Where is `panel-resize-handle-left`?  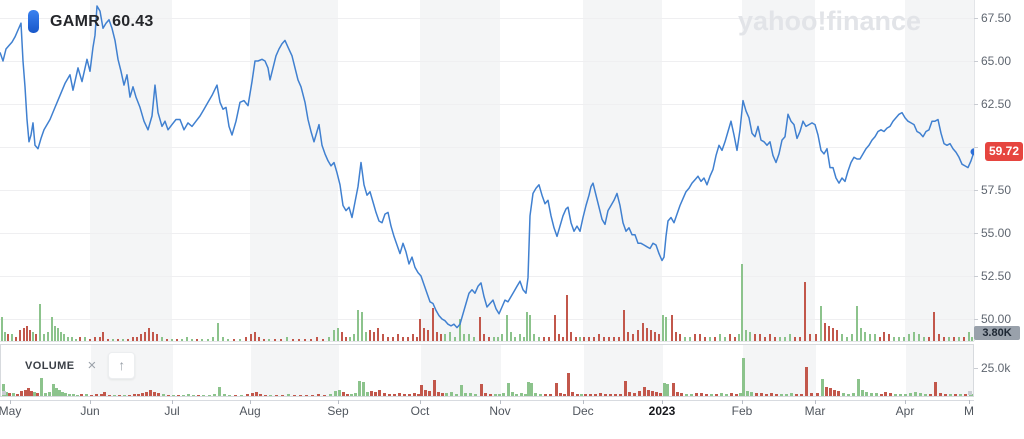
panel-resize-handle-left is located at coordinates (4, 393).